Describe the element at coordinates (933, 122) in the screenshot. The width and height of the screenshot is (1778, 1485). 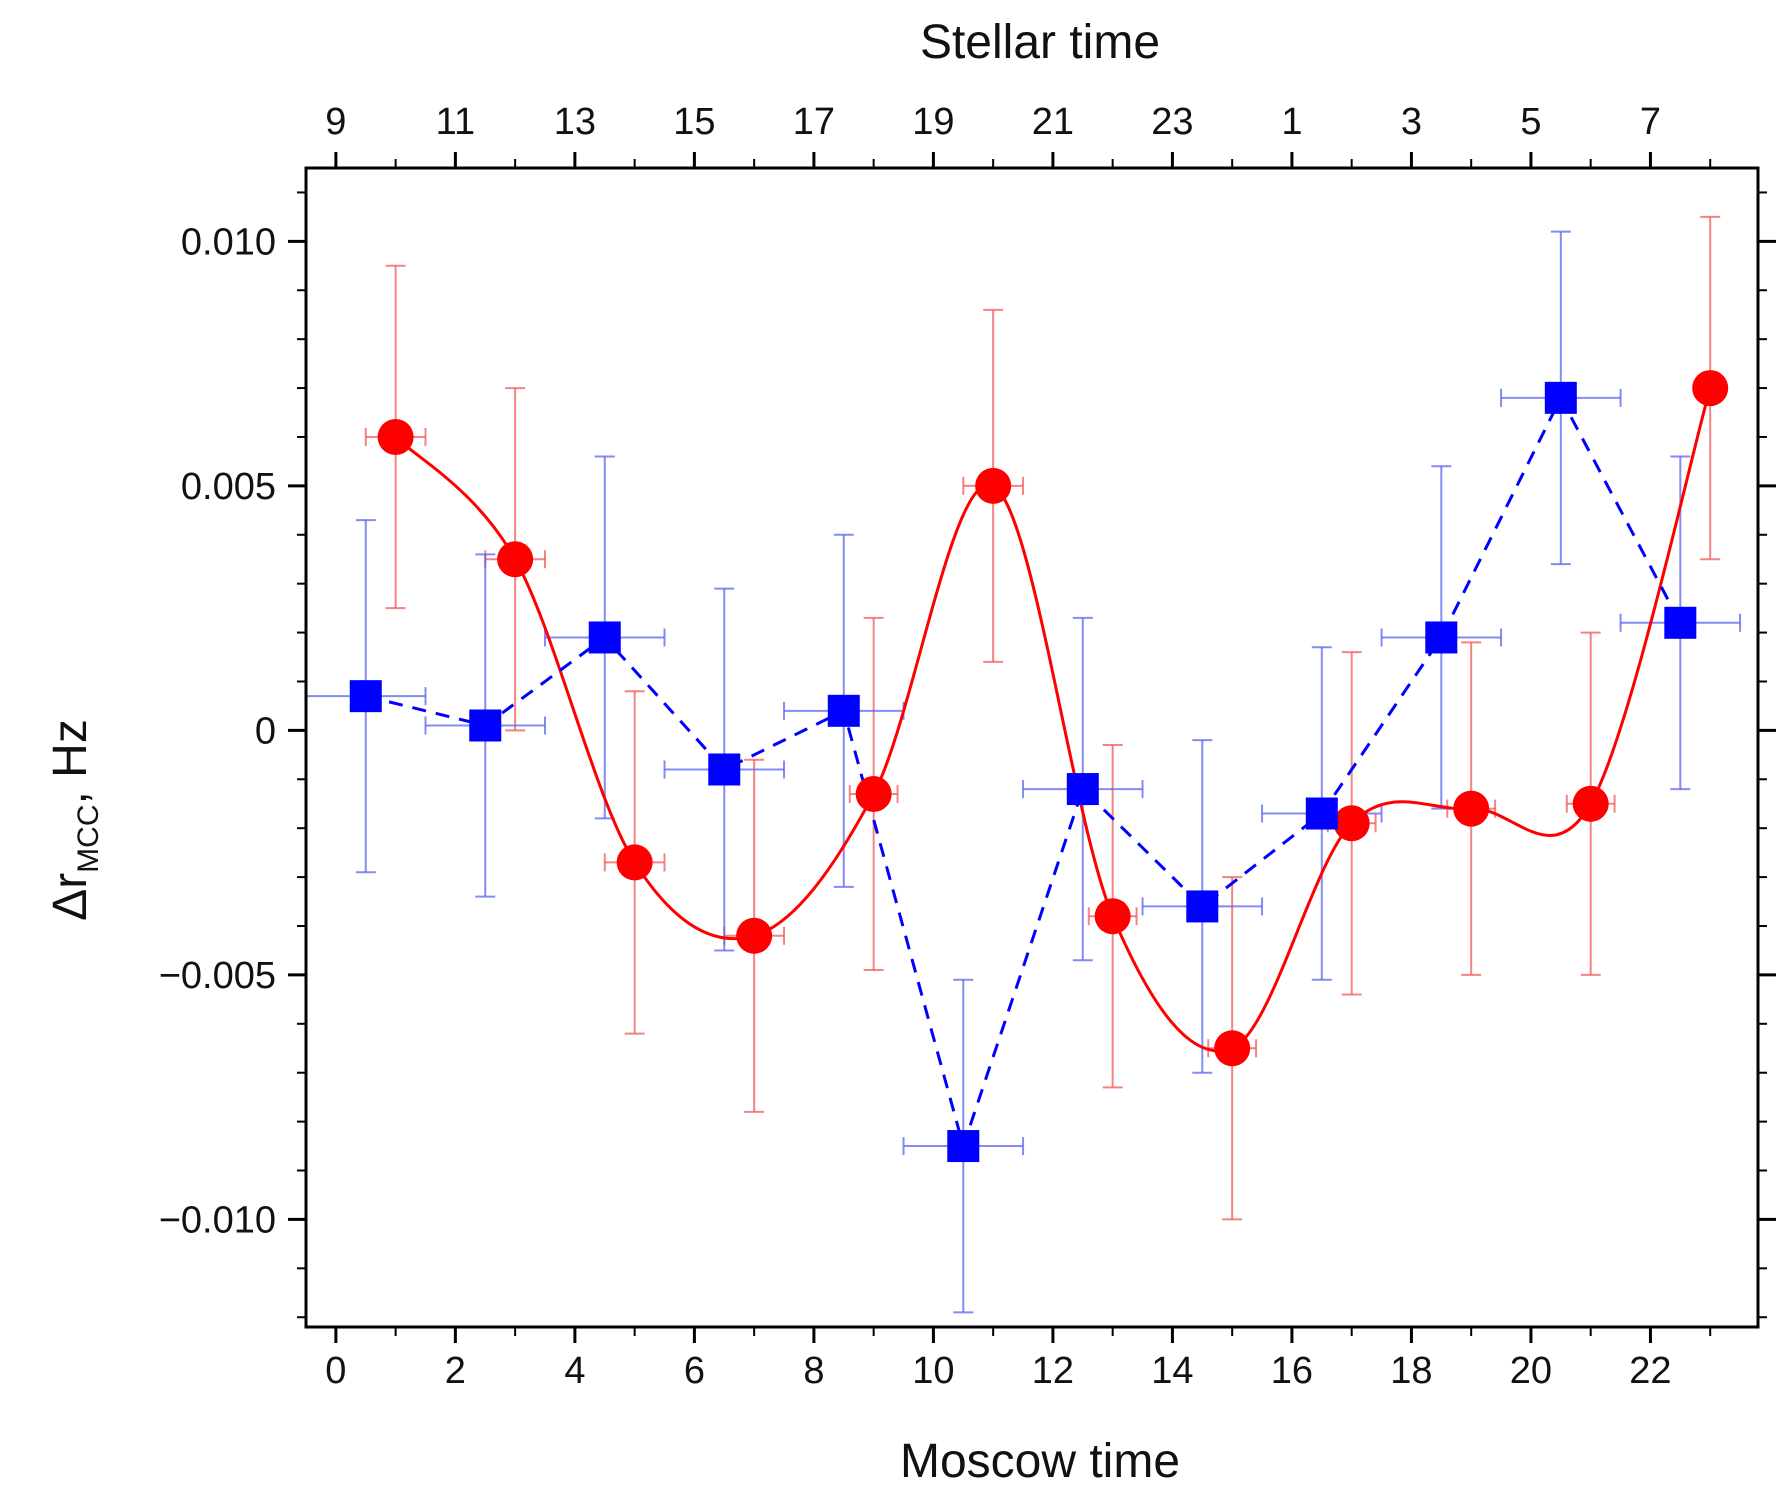
I see `x2-tick-label: 19` at that location.